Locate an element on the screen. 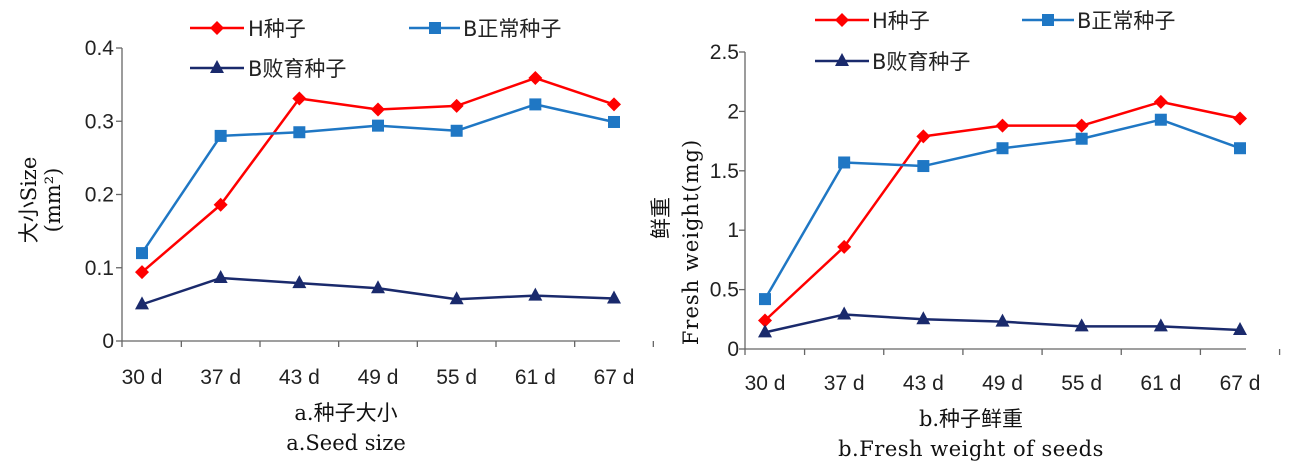 The width and height of the screenshot is (1299, 467). y-tick-label: 1 is located at coordinates (733, 230).